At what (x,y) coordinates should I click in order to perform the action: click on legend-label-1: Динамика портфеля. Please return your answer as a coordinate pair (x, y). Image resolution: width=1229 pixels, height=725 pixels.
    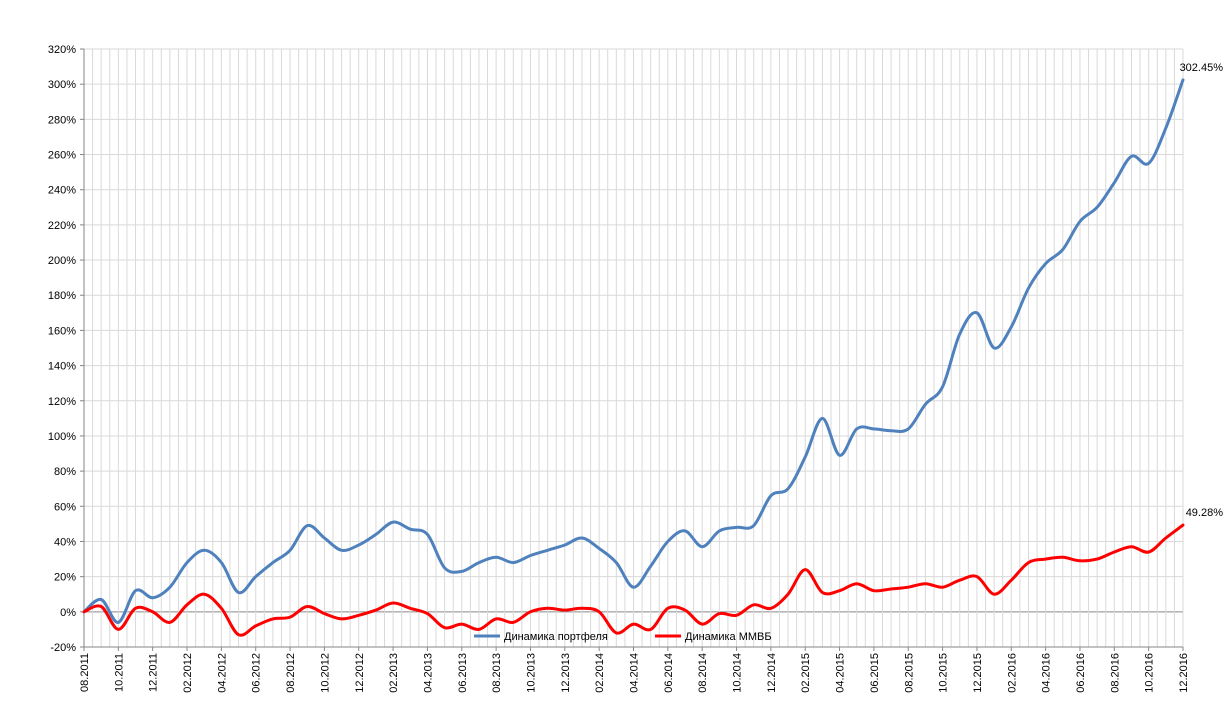
    Looking at the image, I should click on (556, 637).